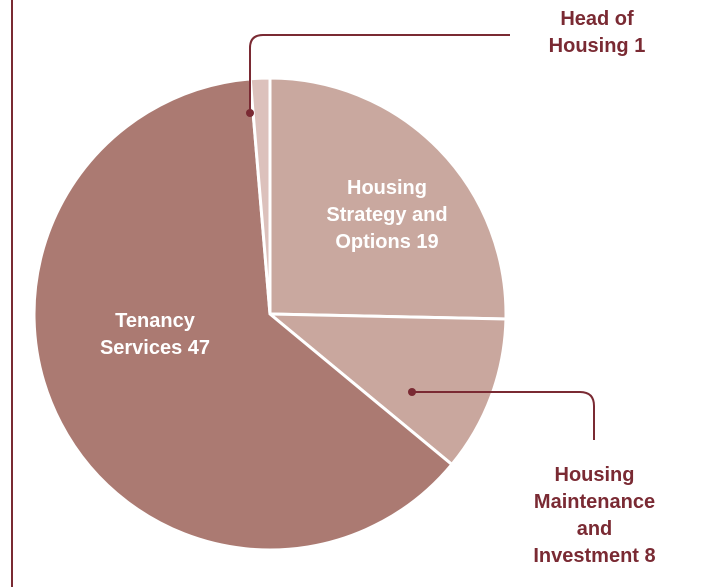  What do you see at coordinates (591, 32) in the screenshot?
I see `label-name: Head of Housing` at bounding box center [591, 32].